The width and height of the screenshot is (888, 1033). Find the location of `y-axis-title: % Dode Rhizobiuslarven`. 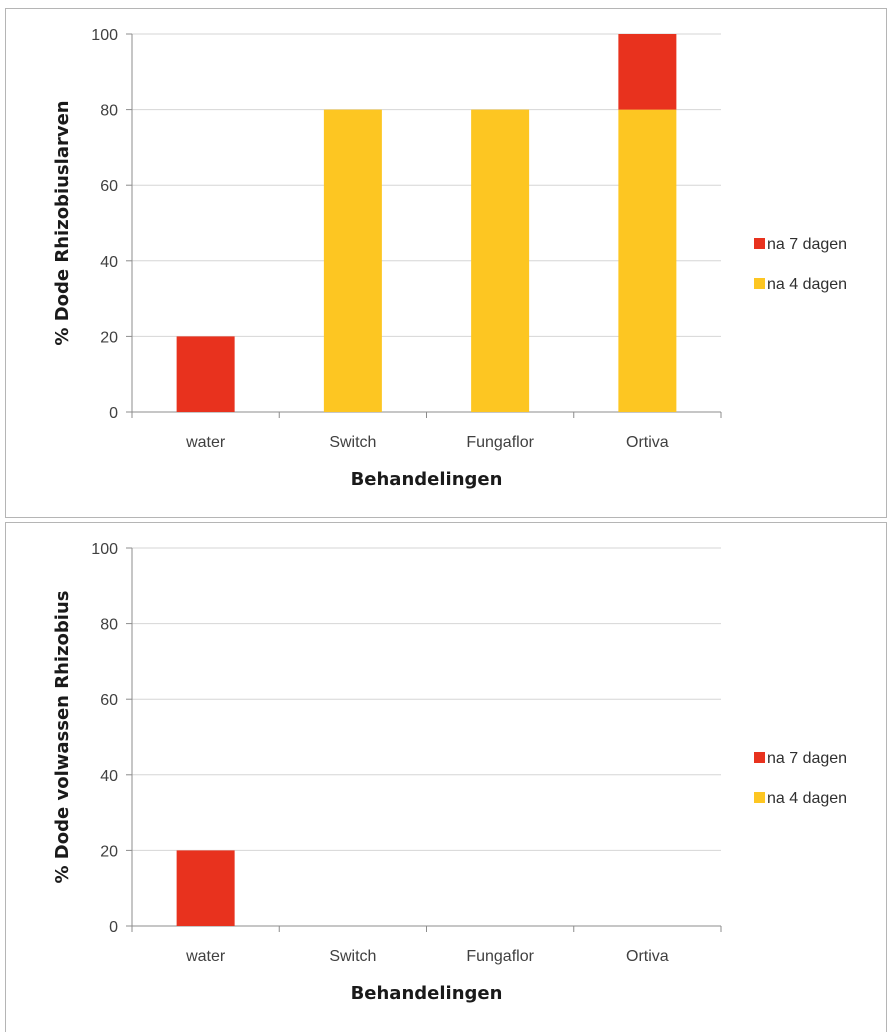

y-axis-title: % Dode Rhizobiuslarven is located at coordinates (62, 222).